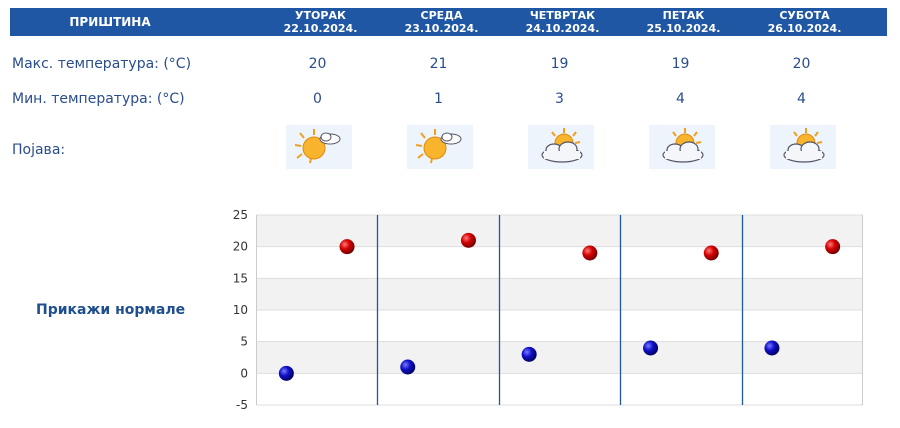  Describe the element at coordinates (244, 342) in the screenshot. I see `y-tick-label: 5` at that location.